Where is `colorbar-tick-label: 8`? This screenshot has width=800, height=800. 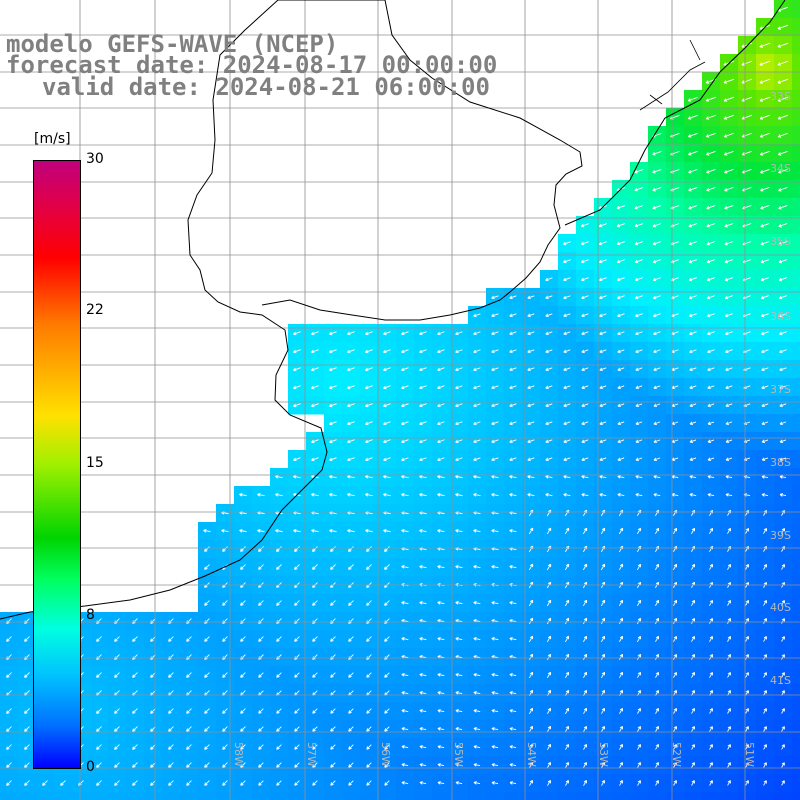 colorbar-tick-label: 8 is located at coordinates (90, 615).